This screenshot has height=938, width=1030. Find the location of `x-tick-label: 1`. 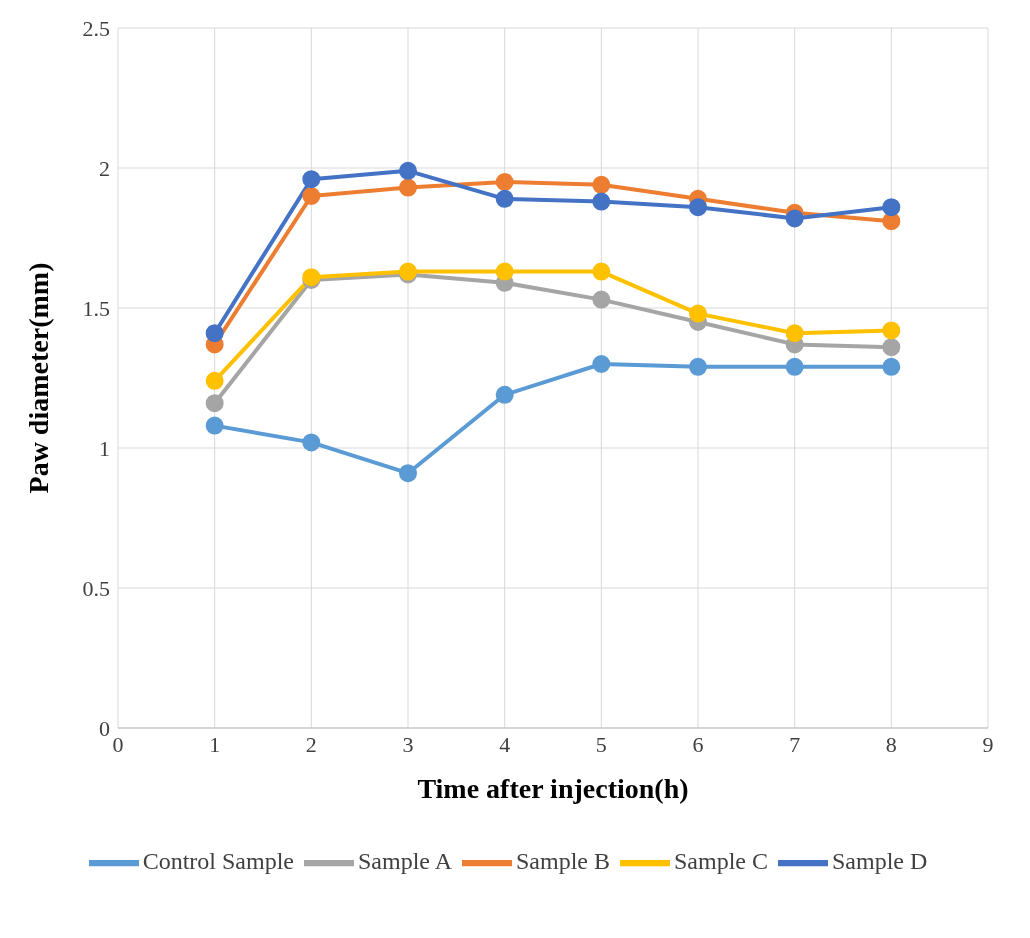

x-tick-label: 1 is located at coordinates (215, 744).